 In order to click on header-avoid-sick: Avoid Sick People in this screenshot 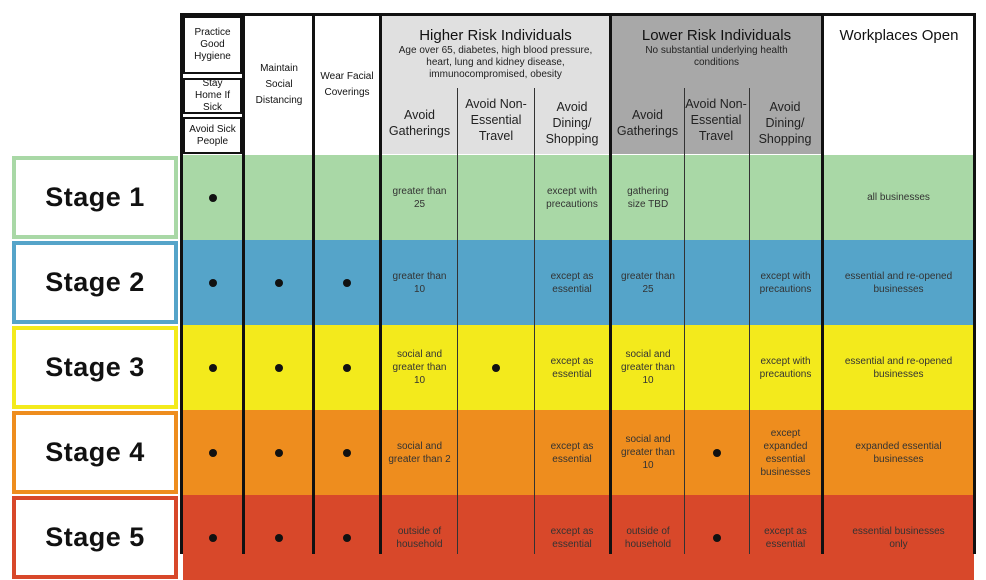, I will do `click(212, 135)`.